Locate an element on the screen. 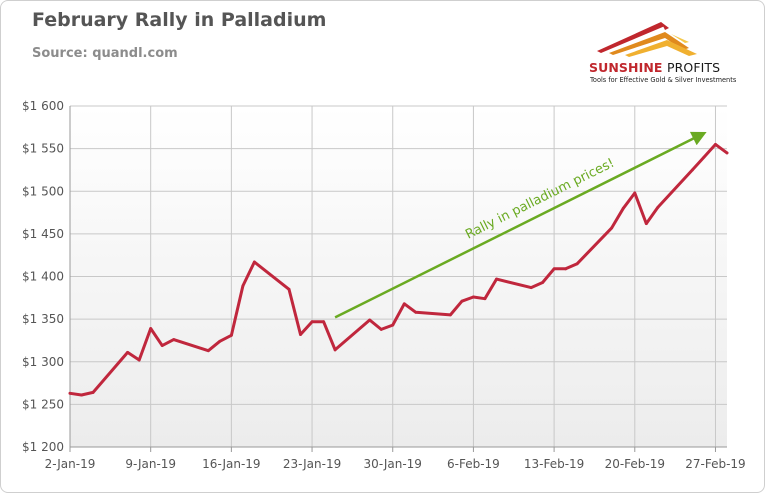 Image resolution: width=765 pixels, height=493 pixels. x-tick-label: 2-Jan-19 is located at coordinates (70, 464).